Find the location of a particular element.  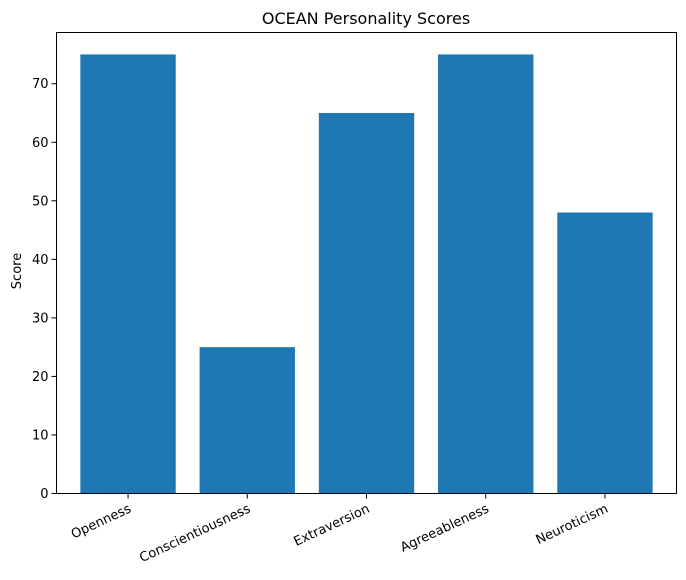

y-axis-label: Score is located at coordinates (17, 271).